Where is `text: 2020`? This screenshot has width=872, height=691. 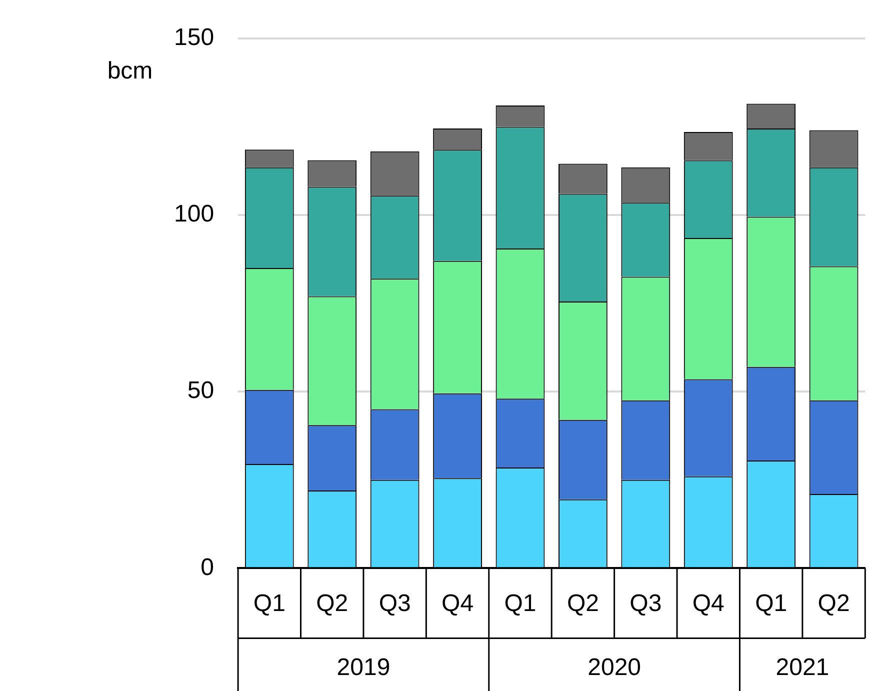
text: 2020 is located at coordinates (614, 668).